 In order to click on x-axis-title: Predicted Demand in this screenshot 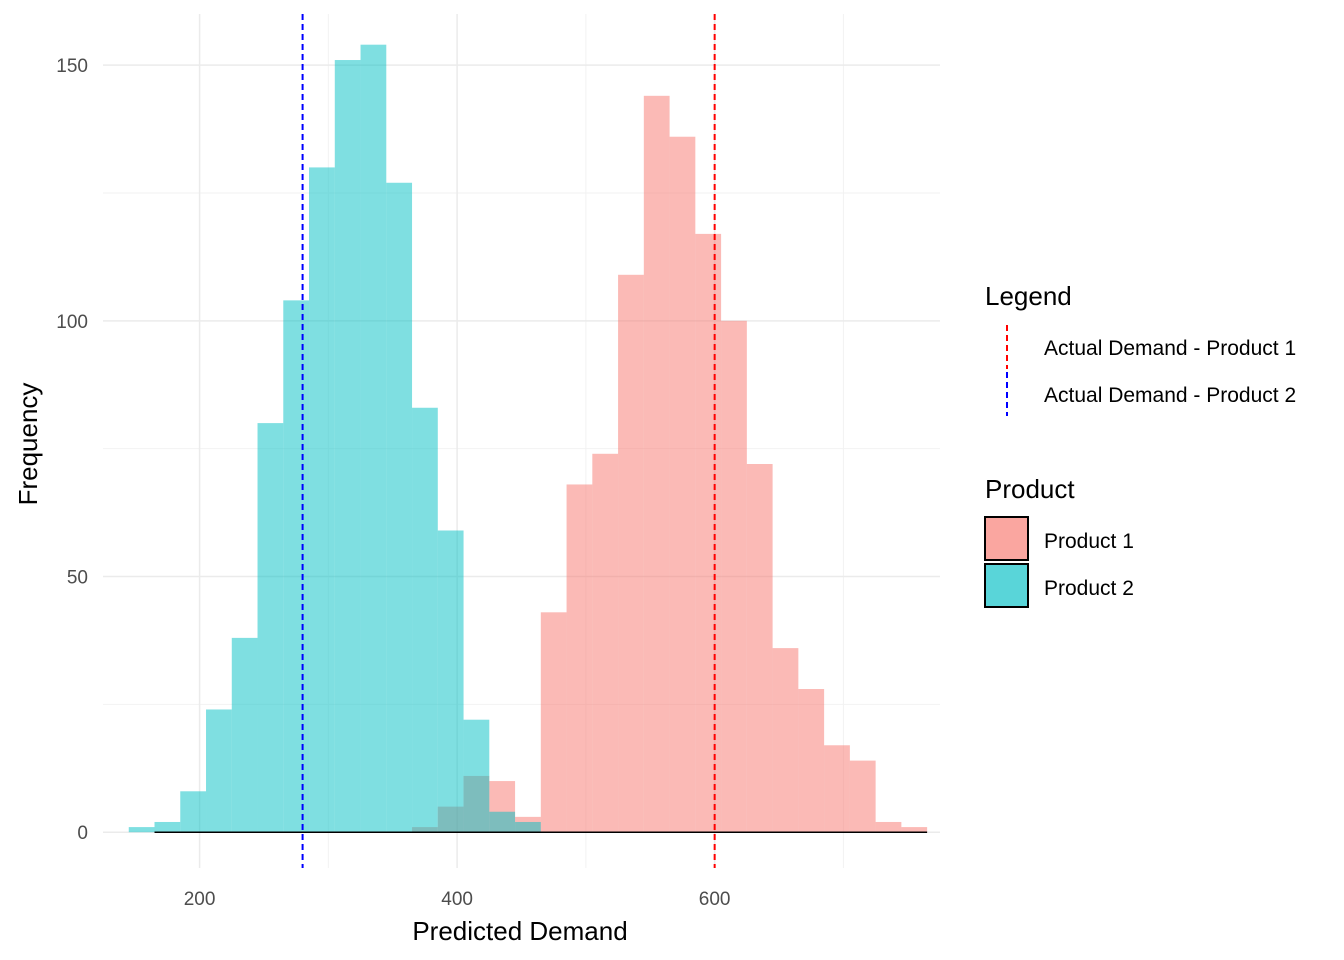, I will do `click(519, 931)`.